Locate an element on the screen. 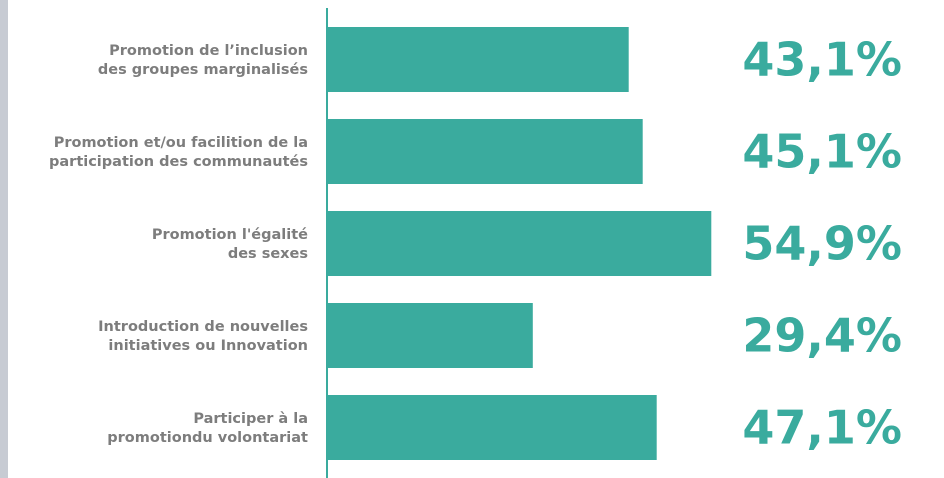 The width and height of the screenshot is (944, 478). left-border-strip is located at coordinates (4, 239).